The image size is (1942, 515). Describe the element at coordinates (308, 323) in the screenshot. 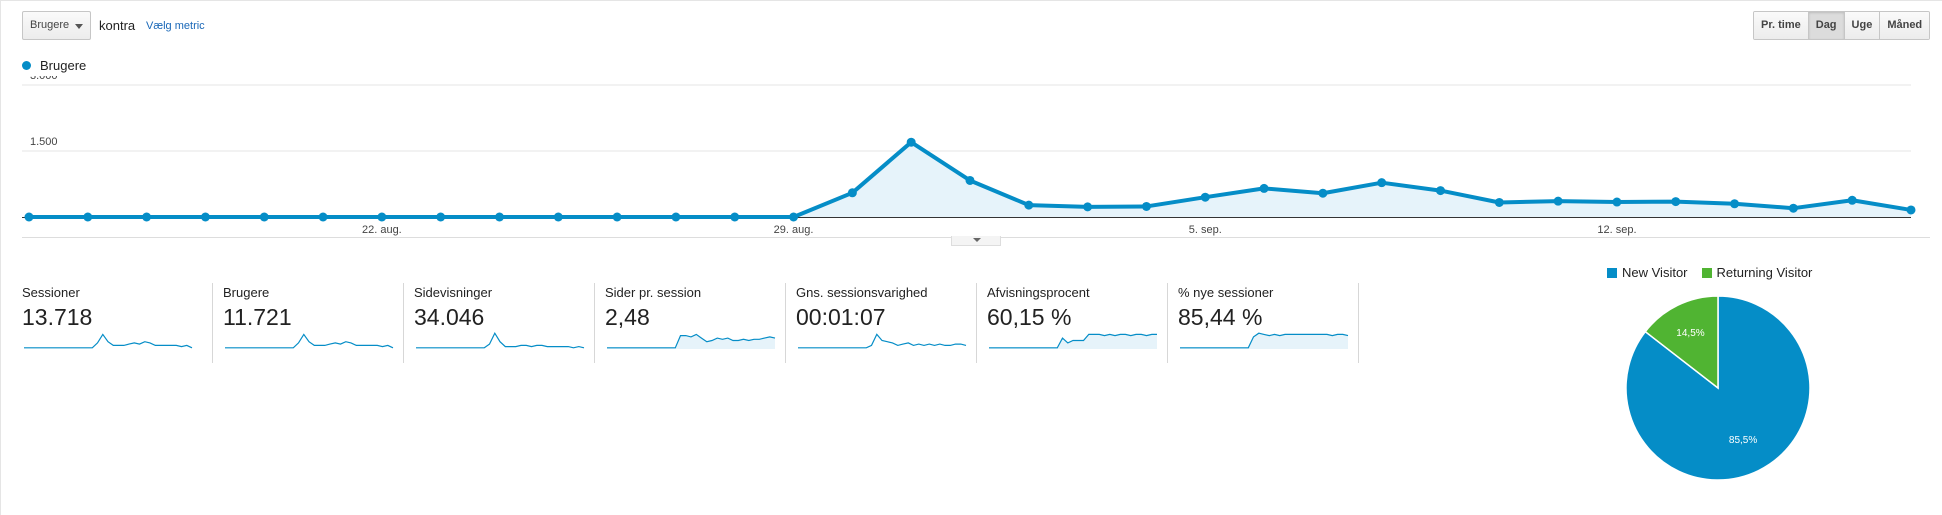

I see `scorecard: Brugere 11.721` at that location.